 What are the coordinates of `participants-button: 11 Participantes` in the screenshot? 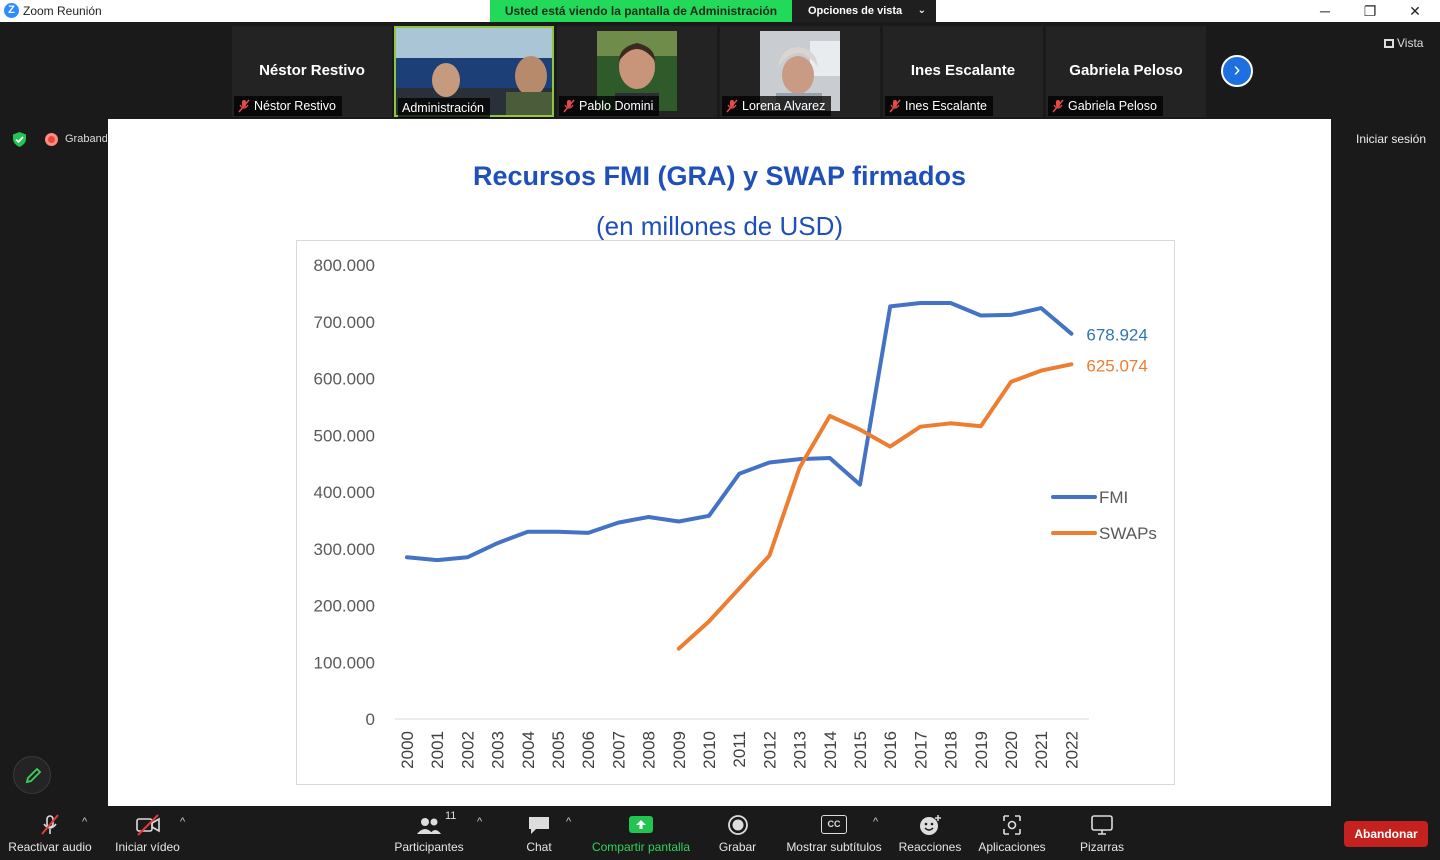 It's located at (429, 833).